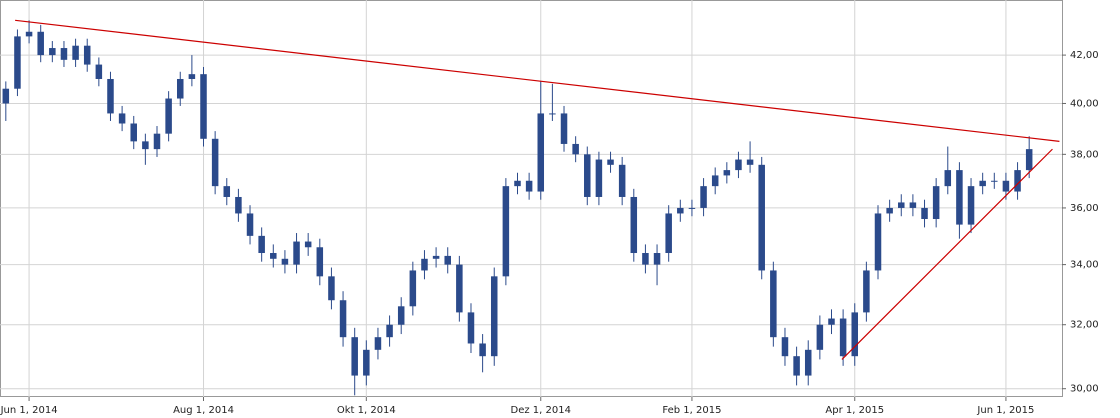 The width and height of the screenshot is (1120, 418). What do you see at coordinates (854, 410) in the screenshot?
I see `x-tick-label: Apr 1, 2015` at bounding box center [854, 410].